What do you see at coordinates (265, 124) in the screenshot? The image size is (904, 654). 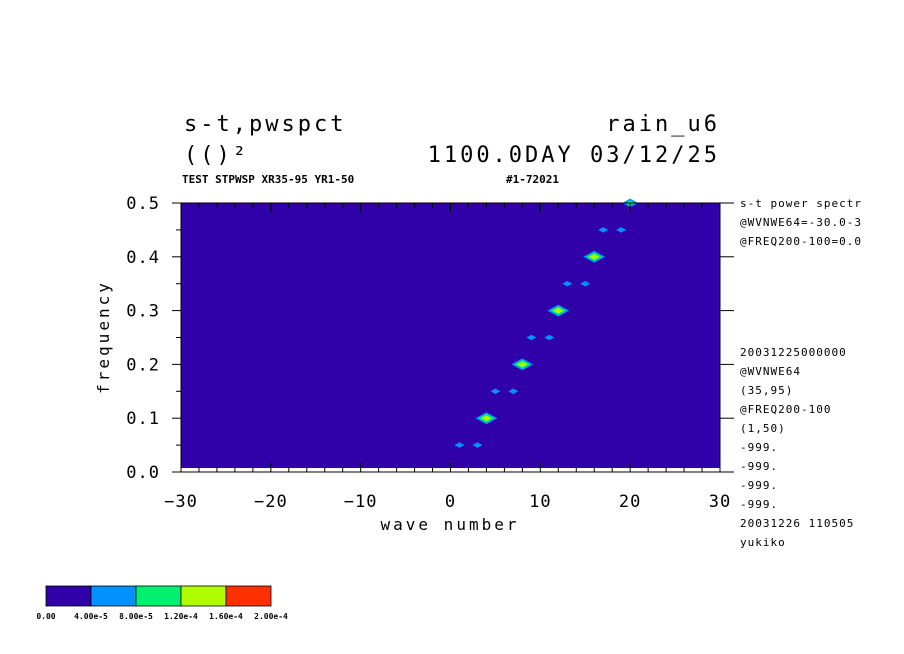 I see `title-left: s-t,pwspct` at bounding box center [265, 124].